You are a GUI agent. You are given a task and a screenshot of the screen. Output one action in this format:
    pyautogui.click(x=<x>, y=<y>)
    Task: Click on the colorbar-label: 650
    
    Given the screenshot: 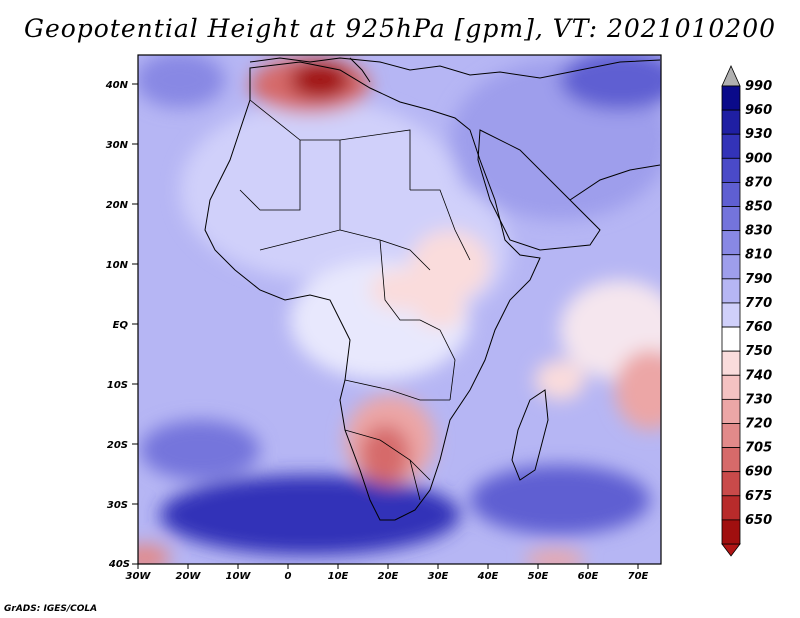 What is the action you would take?
    pyautogui.click(x=758, y=520)
    